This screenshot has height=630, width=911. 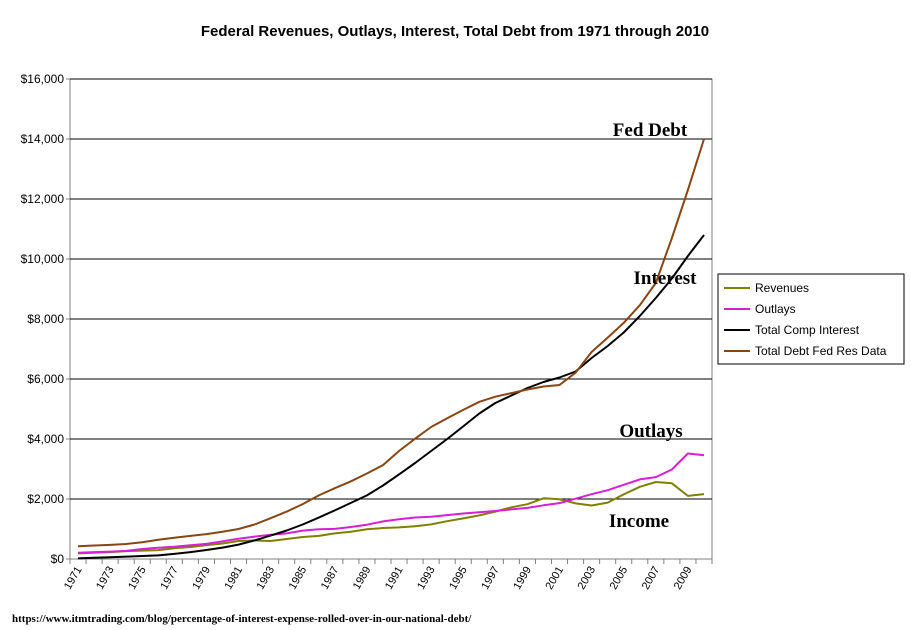 What do you see at coordinates (650, 130) in the screenshot?
I see `annotation-fed-debt: Fed Debt` at bounding box center [650, 130].